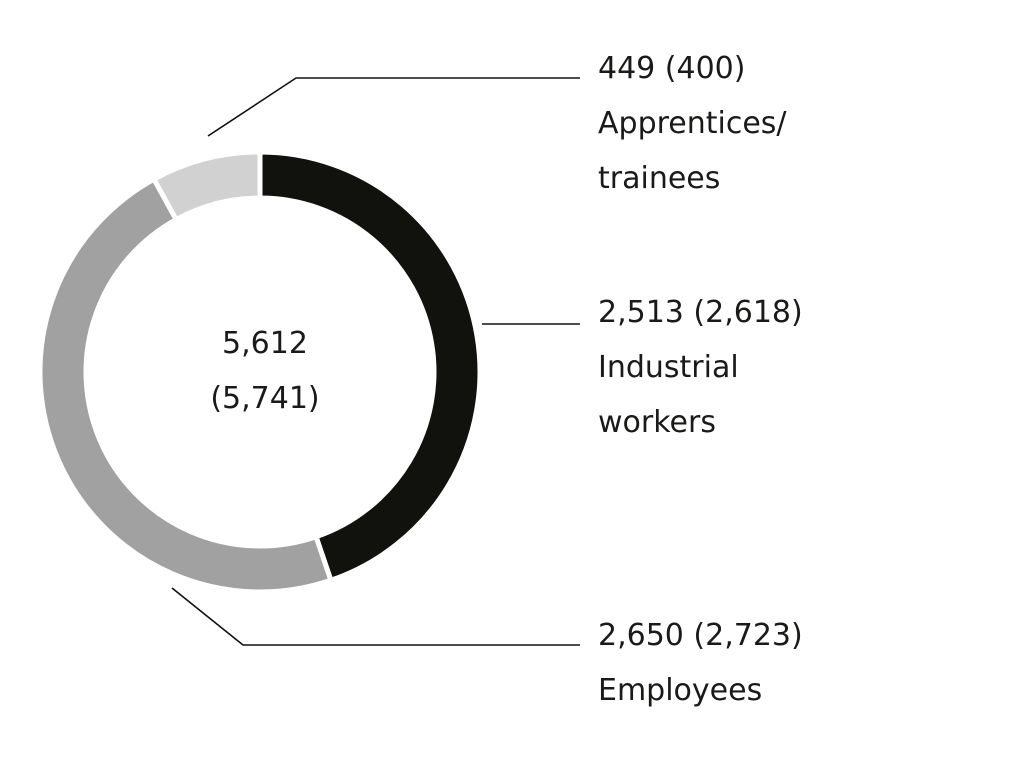  What do you see at coordinates (700, 312) in the screenshot?
I see `label-industrial-value: 2,513 (2,618)` at bounding box center [700, 312].